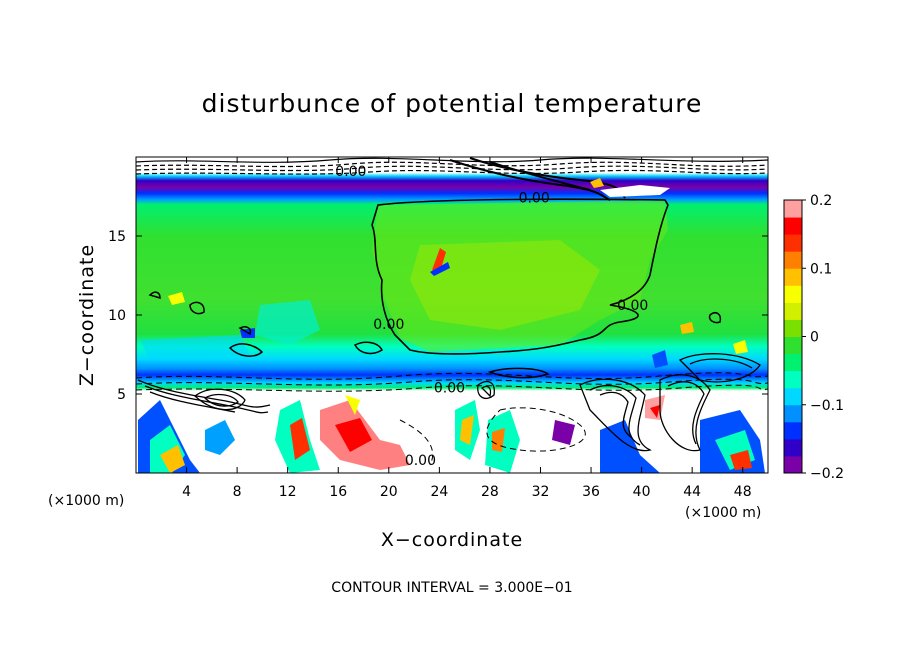 The image size is (904, 654). What do you see at coordinates (439, 492) in the screenshot?
I see `x-tick-label: 24` at bounding box center [439, 492].